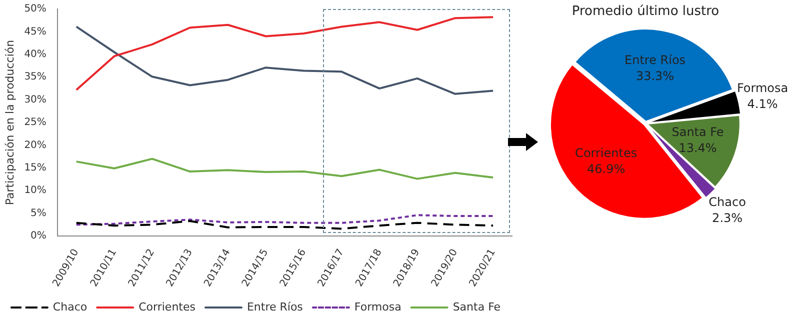  Describe the element at coordinates (727, 218) in the screenshot. I see `data-label: 2.3%` at that location.